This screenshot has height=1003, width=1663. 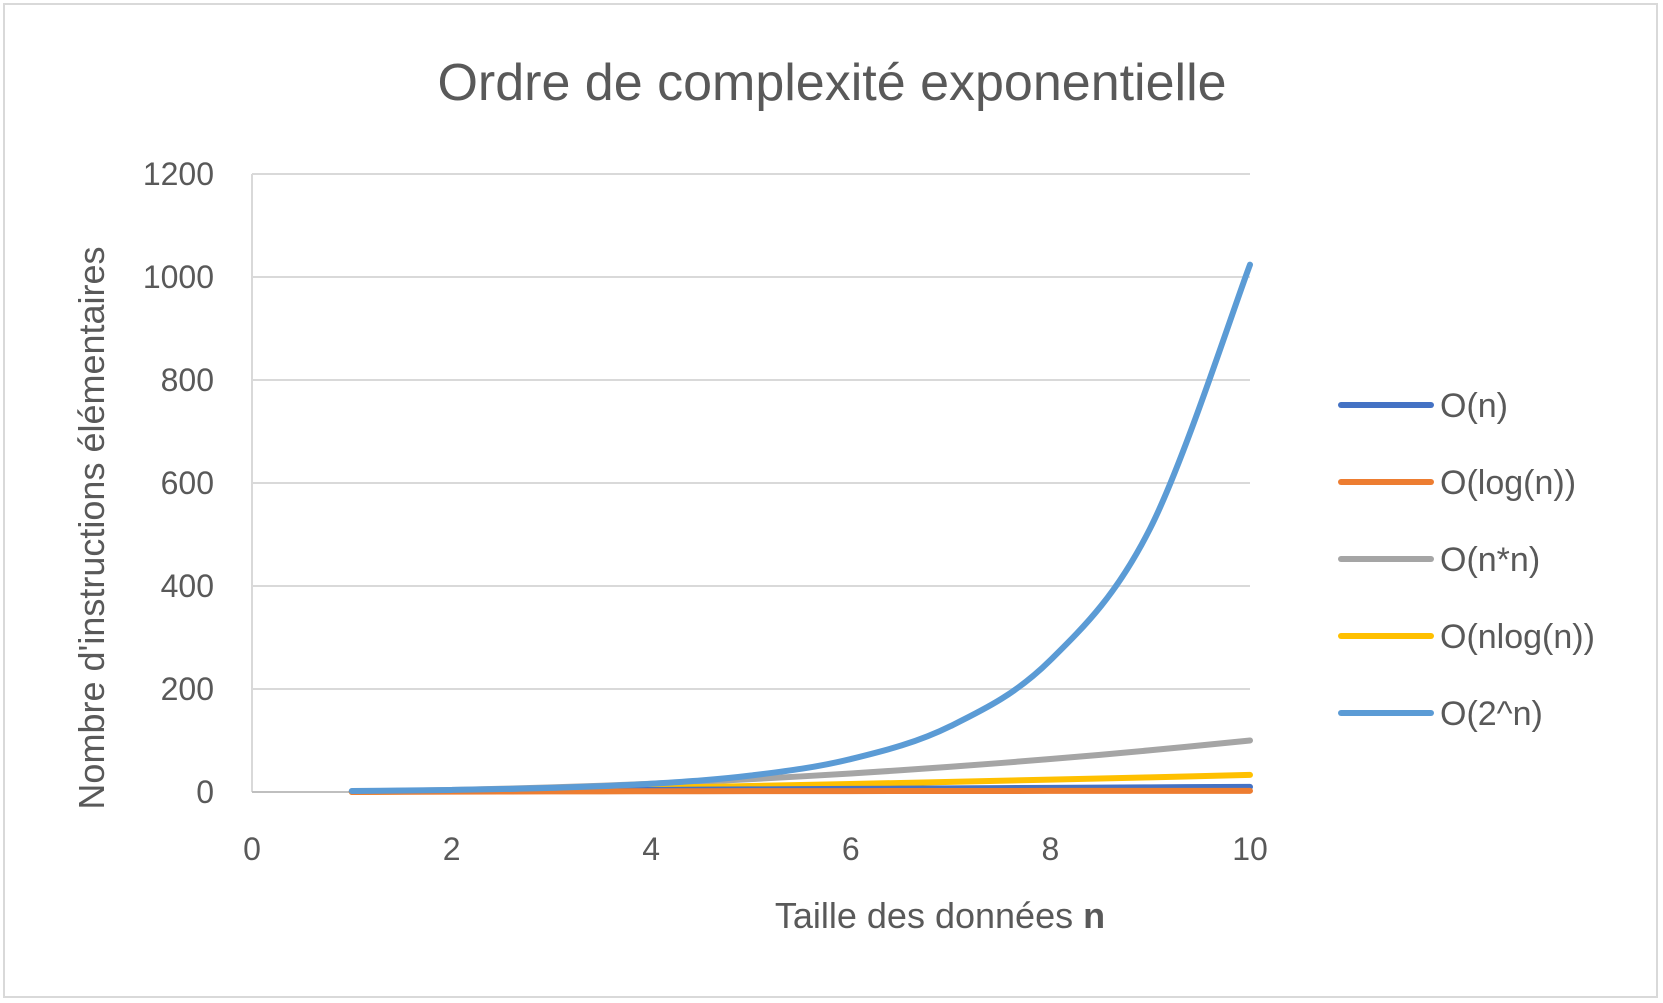 What do you see at coordinates (91, 527) in the screenshot?
I see `y-axis-label: Nombre d'instructions élémentaires` at bounding box center [91, 527].